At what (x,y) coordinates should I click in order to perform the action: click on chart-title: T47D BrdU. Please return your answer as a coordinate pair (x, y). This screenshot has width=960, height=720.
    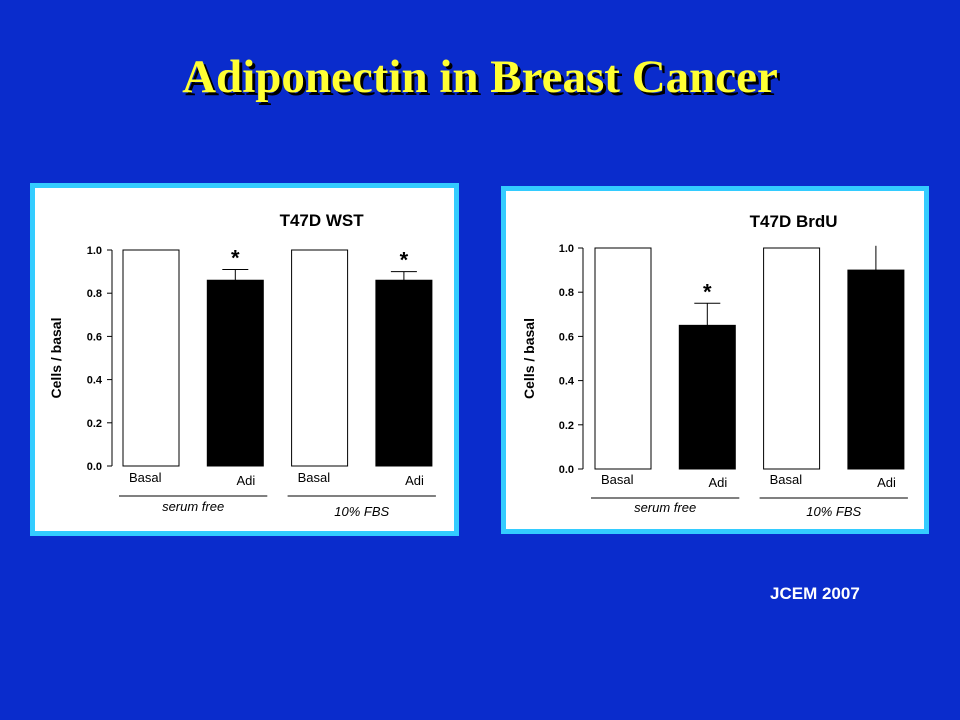
    Looking at the image, I should click on (794, 221).